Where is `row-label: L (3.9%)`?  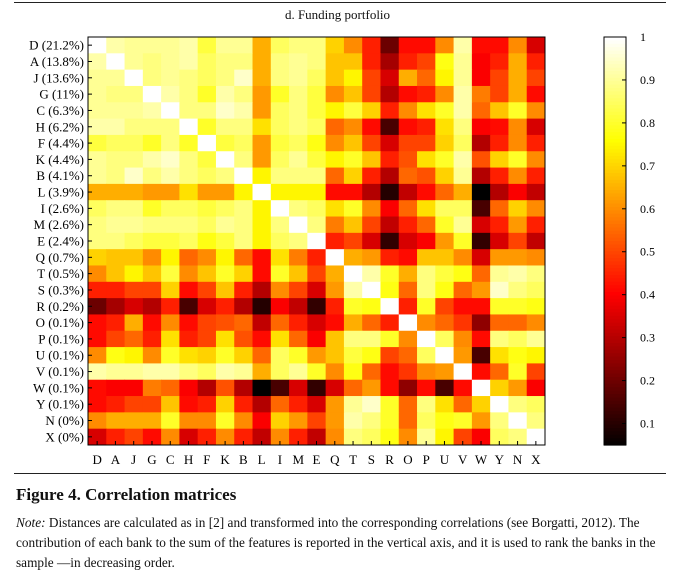 row-label: L (3.9%) is located at coordinates (61, 192).